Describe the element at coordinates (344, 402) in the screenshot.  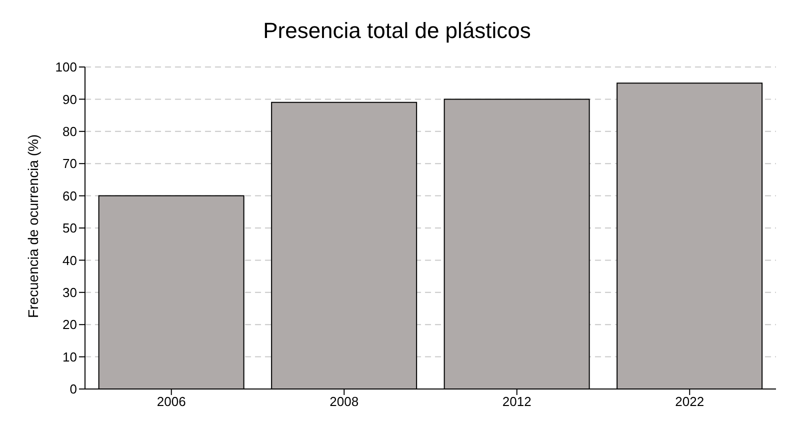
I see `x-tick-label: 2008` at that location.